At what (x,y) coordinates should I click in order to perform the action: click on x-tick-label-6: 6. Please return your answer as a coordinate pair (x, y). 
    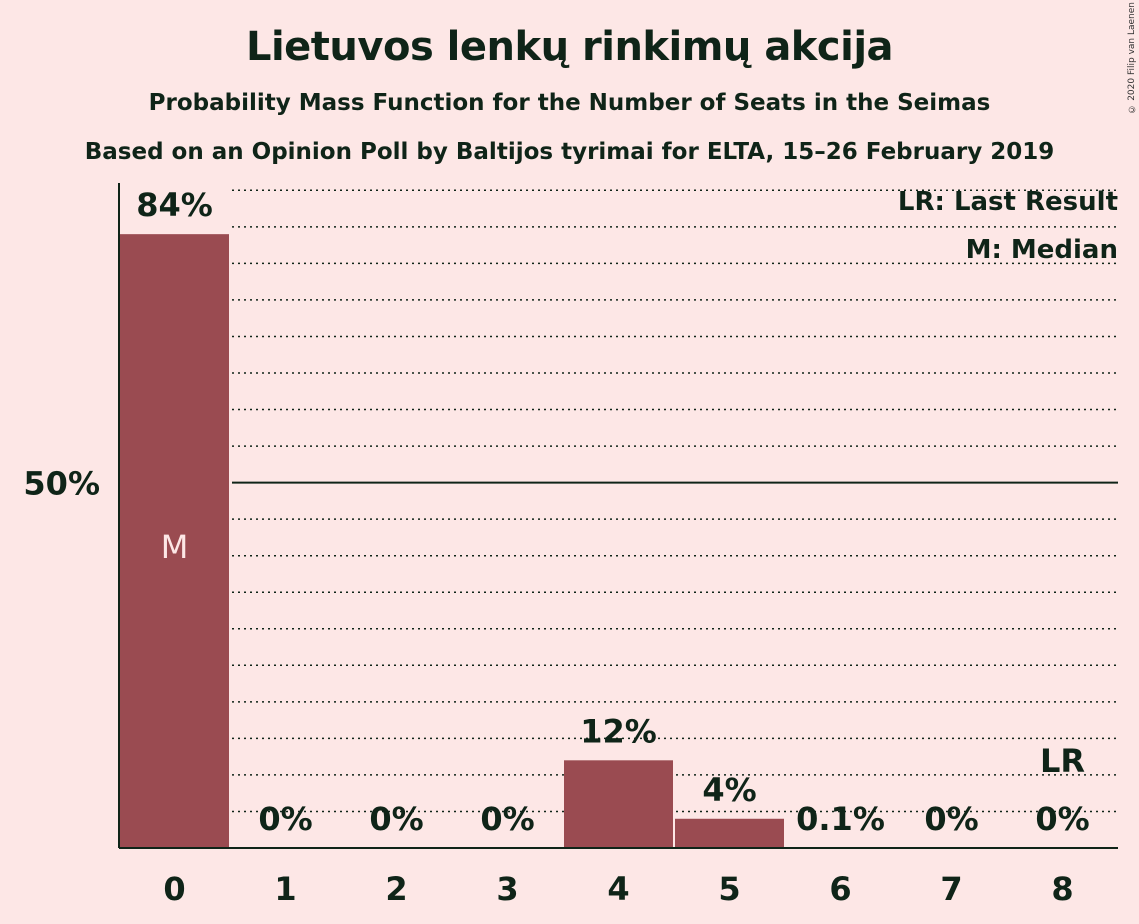
    Looking at the image, I should click on (840, 889).